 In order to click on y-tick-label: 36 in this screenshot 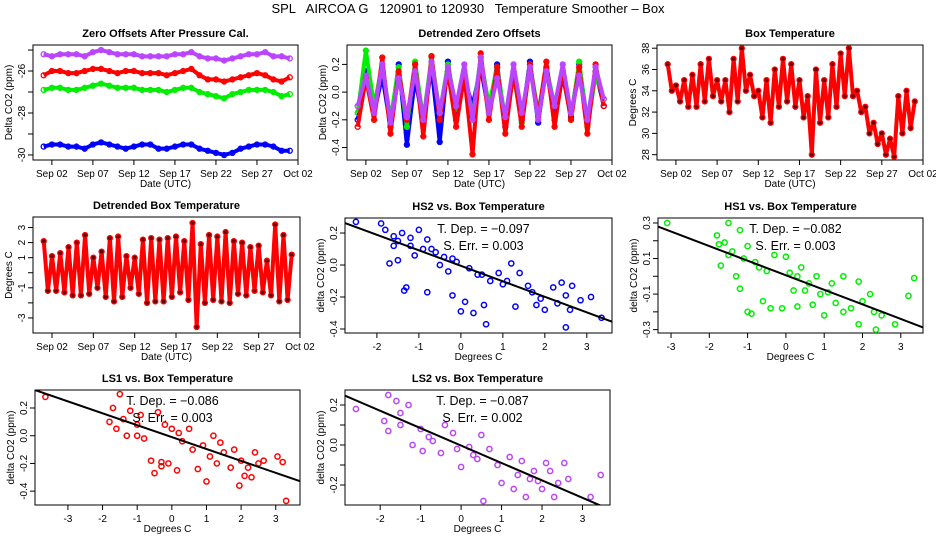, I will do `click(646, 69)`.